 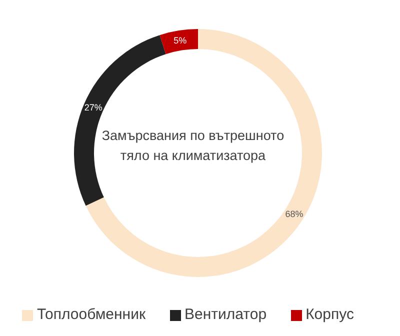 What do you see at coordinates (193, 146) in the screenshot?
I see `text: Замърсвания по вътрешното тяло на климатизатора` at bounding box center [193, 146].